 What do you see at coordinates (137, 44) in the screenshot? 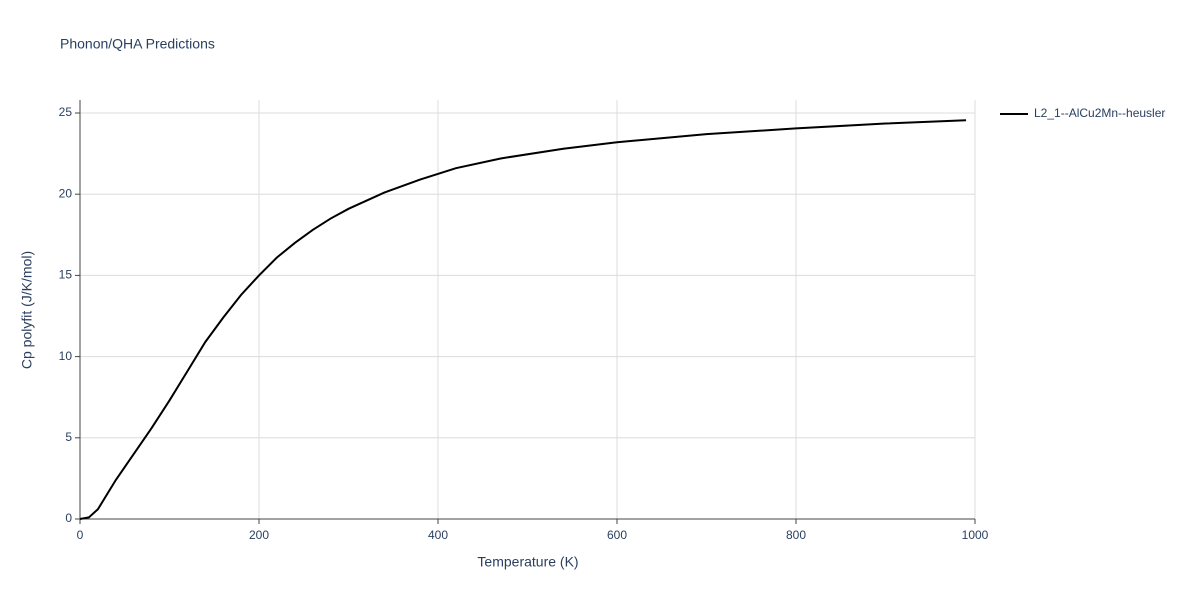
I see `chart-title: Phonon/QHA Predictions` at bounding box center [137, 44].